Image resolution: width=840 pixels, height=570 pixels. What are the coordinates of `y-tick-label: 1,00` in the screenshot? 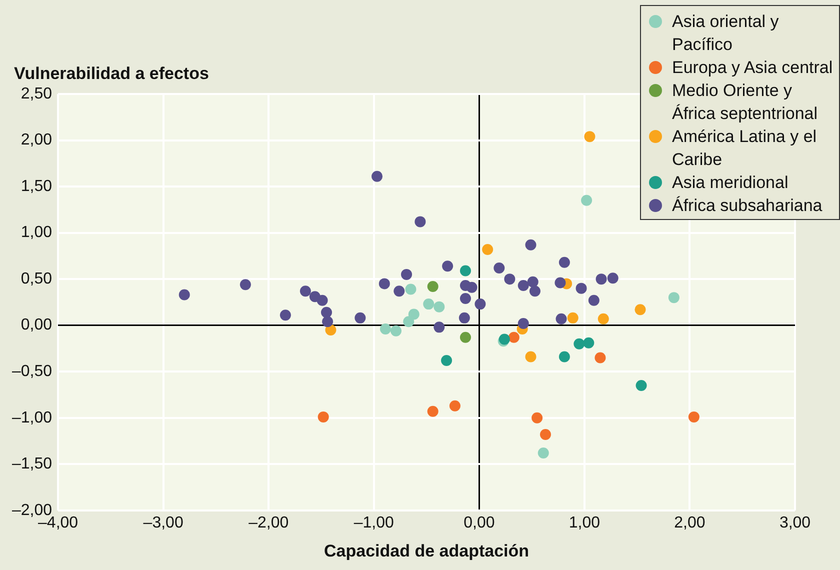 It's located at (36, 233).